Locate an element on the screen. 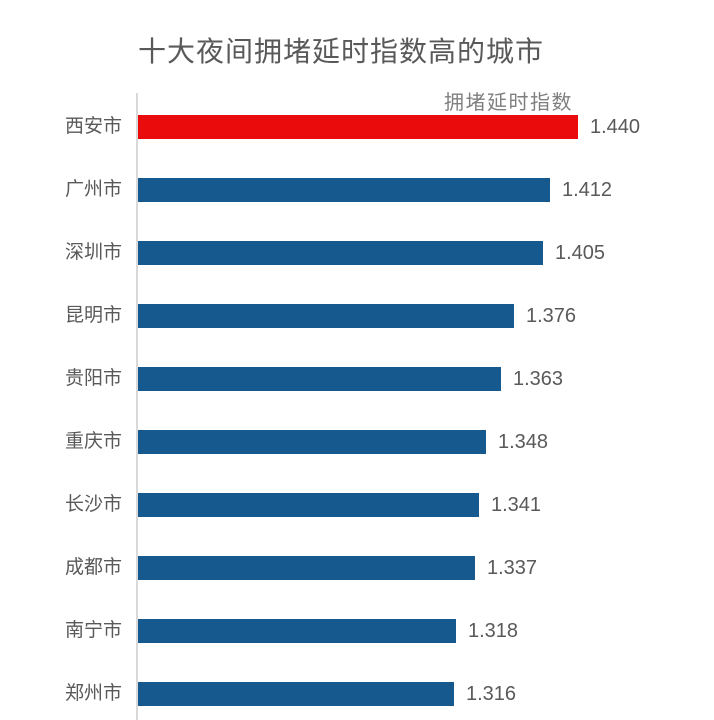  bar-row: 长沙市 1.341 is located at coordinates (357, 505).